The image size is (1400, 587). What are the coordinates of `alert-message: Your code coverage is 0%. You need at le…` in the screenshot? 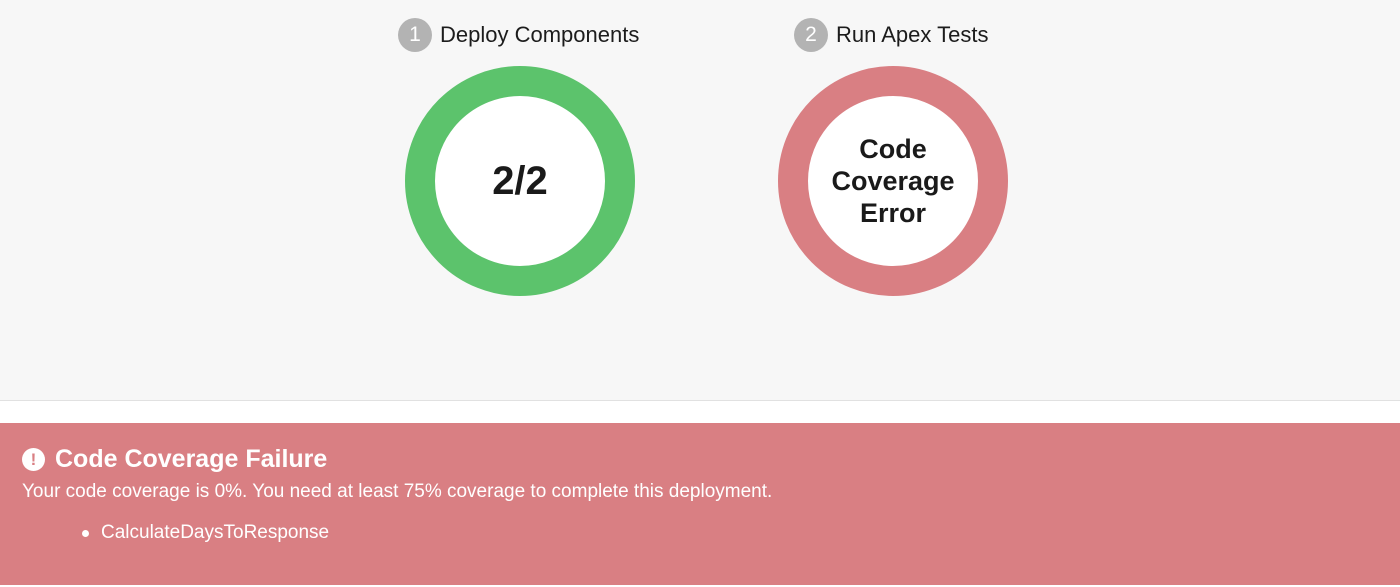 It's located at (397, 491).